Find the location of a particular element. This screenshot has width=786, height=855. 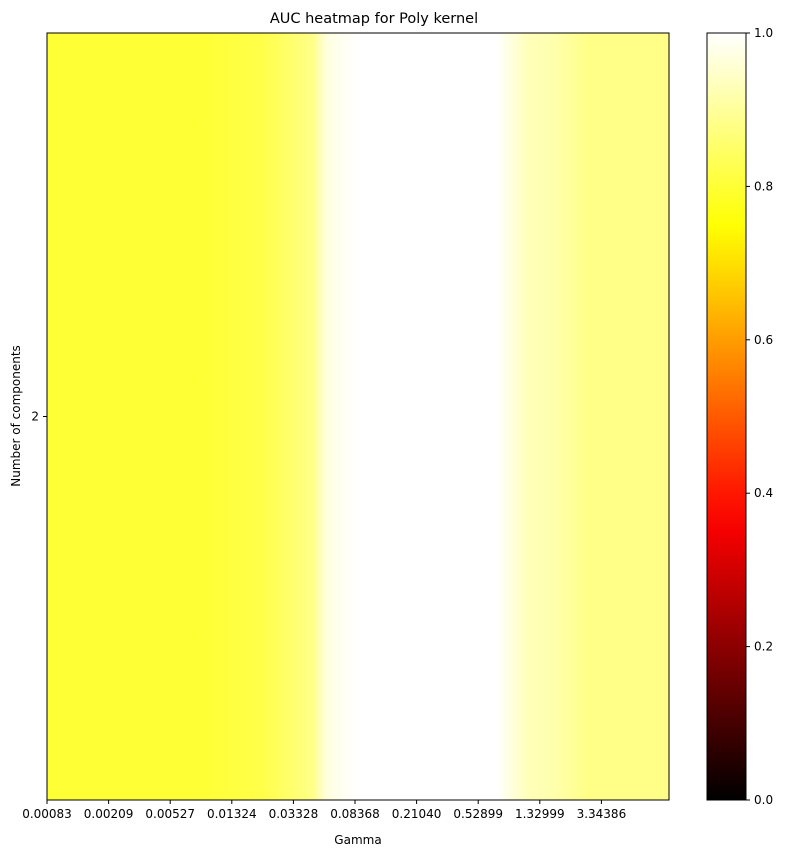

x-tick-label: 0.00527 is located at coordinates (170, 814).